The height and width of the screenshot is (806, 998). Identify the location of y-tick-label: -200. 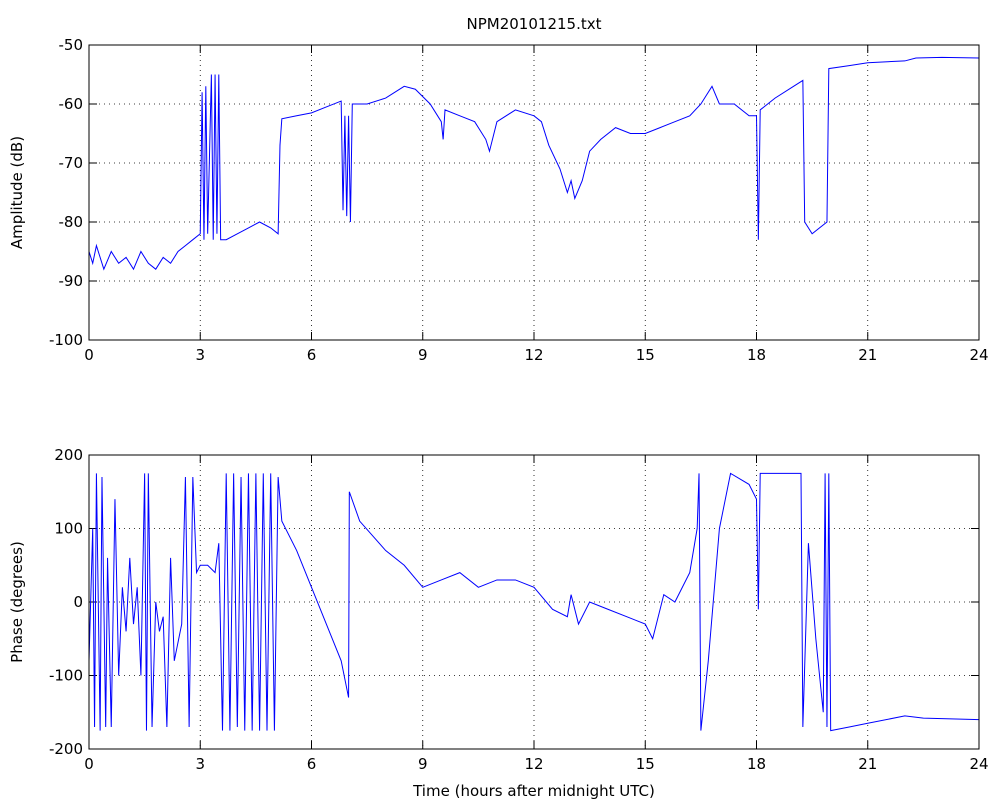
(66, 749).